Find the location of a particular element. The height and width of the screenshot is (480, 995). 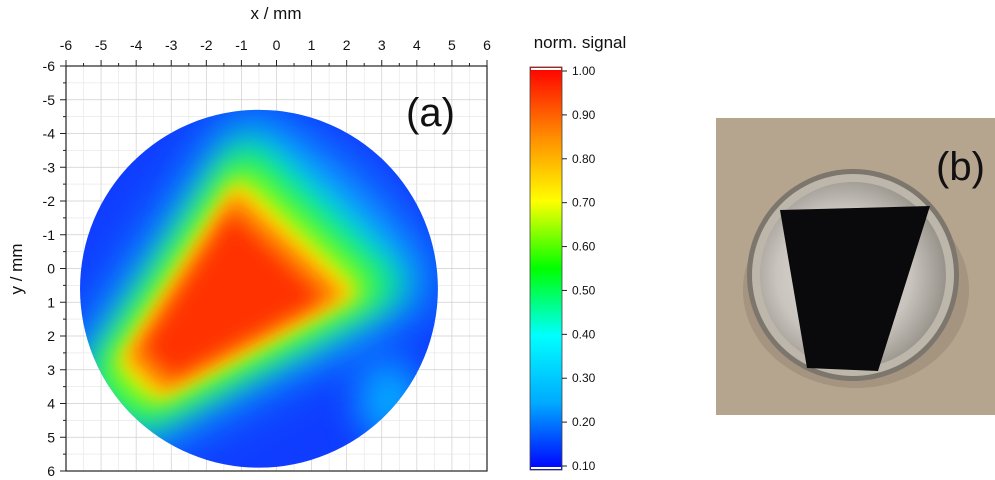

y-tick-label: -5 is located at coordinates (49, 100).